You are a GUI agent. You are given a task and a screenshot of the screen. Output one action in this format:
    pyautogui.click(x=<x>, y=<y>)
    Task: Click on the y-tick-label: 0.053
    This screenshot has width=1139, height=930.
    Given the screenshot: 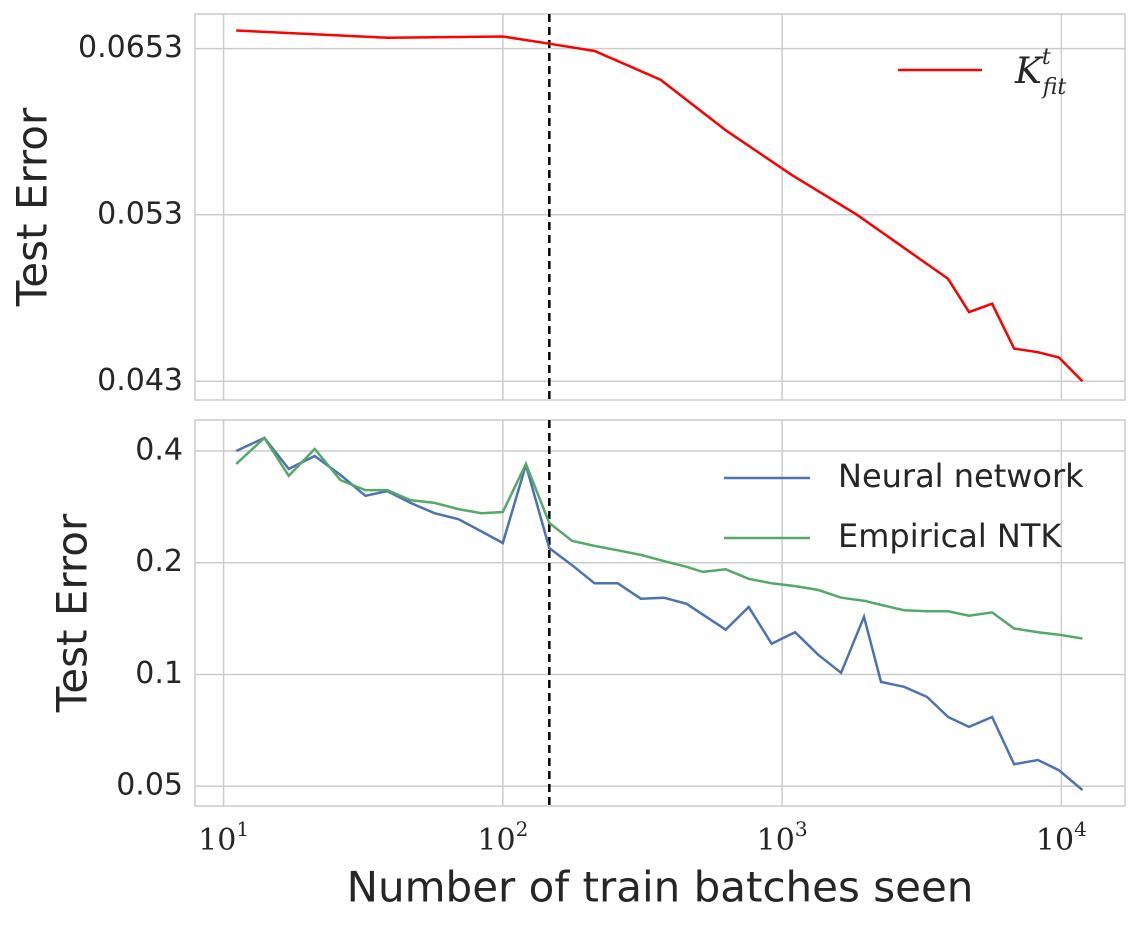 What is the action you would take?
    pyautogui.click(x=140, y=213)
    